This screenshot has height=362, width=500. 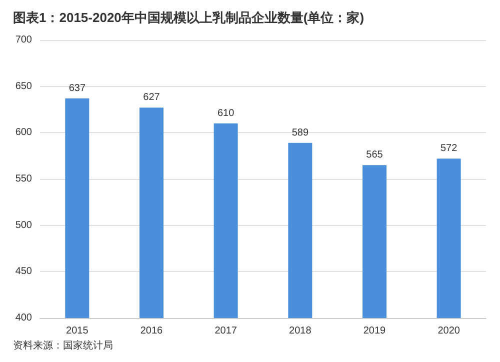 I want to click on y-tick-label: 550, so click(x=23, y=179).